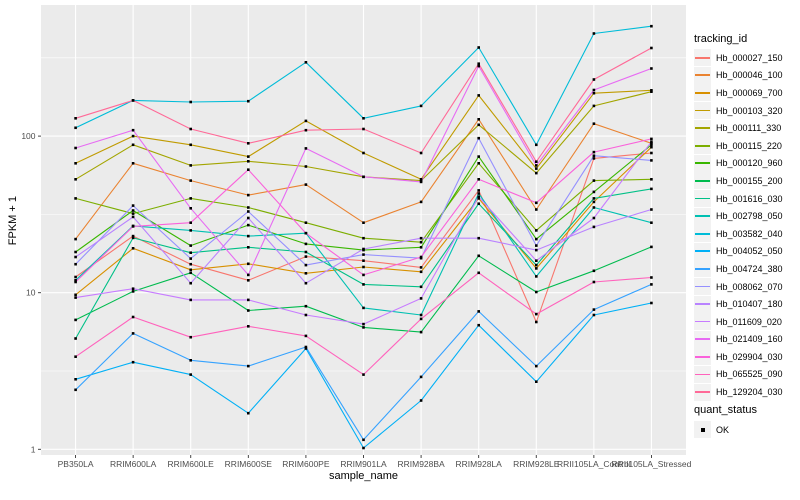 This screenshot has height=500, width=800. Describe the element at coordinates (191, 464) in the screenshot. I see `x-tick-label: RRIM600LE` at that location.